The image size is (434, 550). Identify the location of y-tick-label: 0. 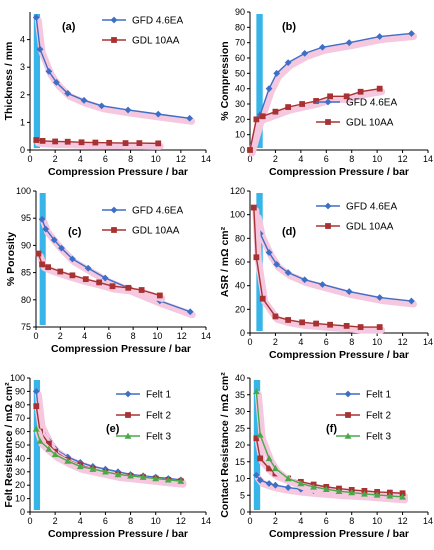
(22, 150).